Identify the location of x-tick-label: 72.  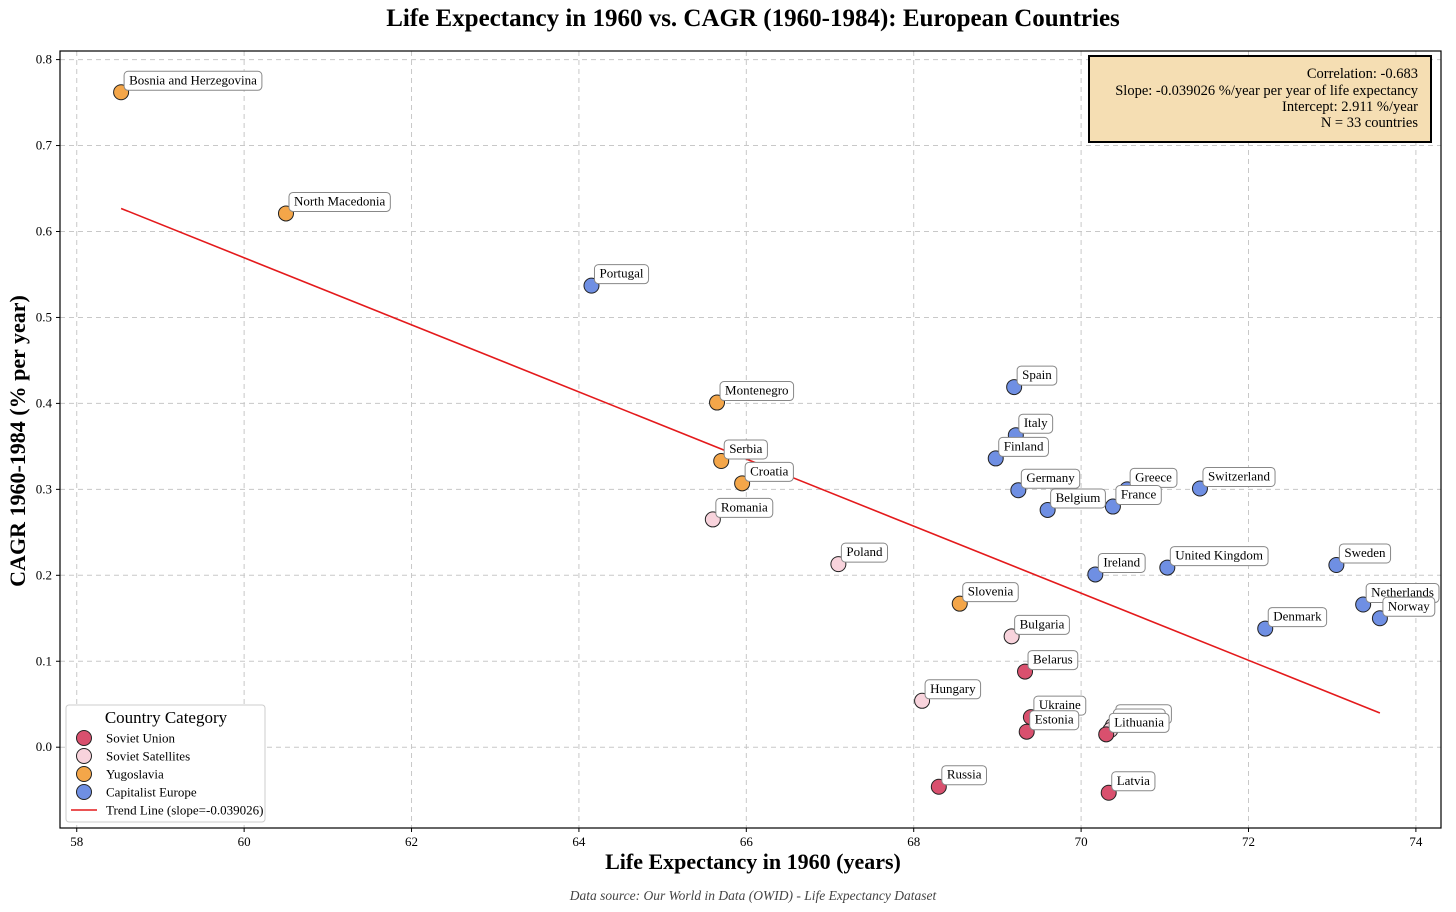
(1248, 841).